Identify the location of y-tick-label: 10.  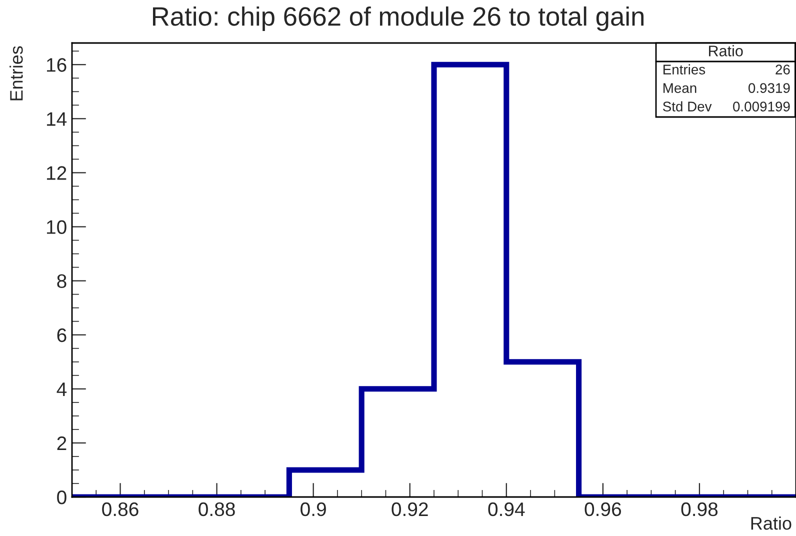
(56, 227).